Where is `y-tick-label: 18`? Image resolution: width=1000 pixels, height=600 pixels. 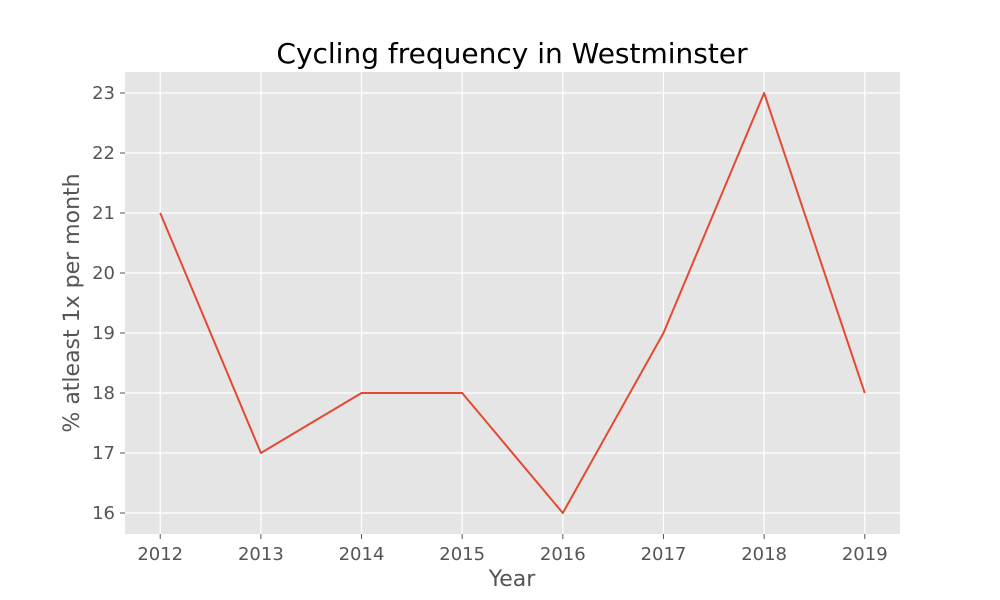
y-tick-label: 18 is located at coordinates (103, 393).